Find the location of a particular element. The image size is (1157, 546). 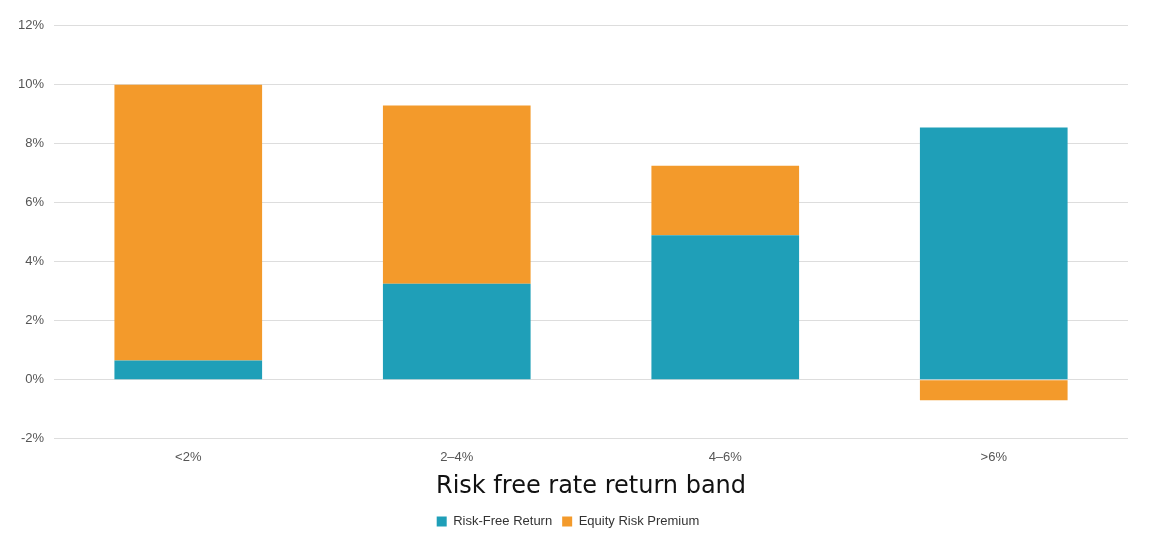

x-tick-label: <2% is located at coordinates (188, 456).